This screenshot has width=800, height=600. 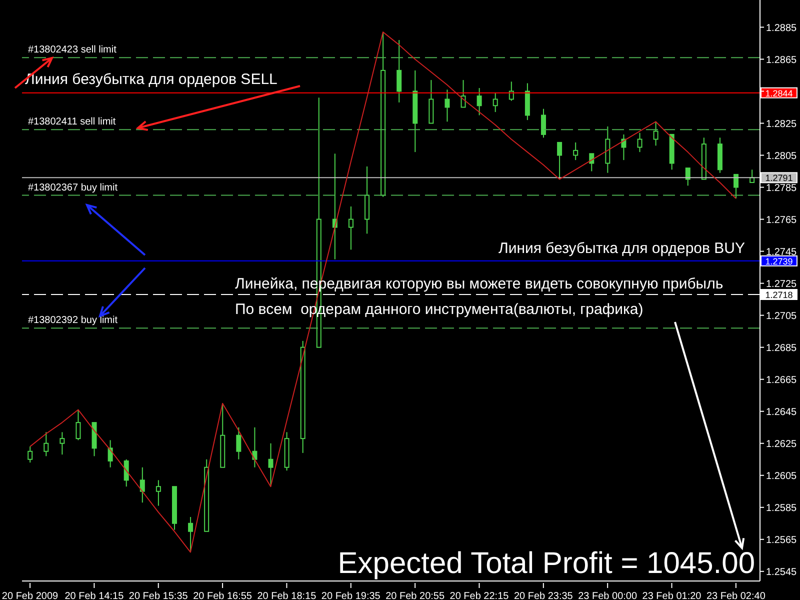 I want to click on y-tick-label: 1.2545, so click(x=782, y=572).